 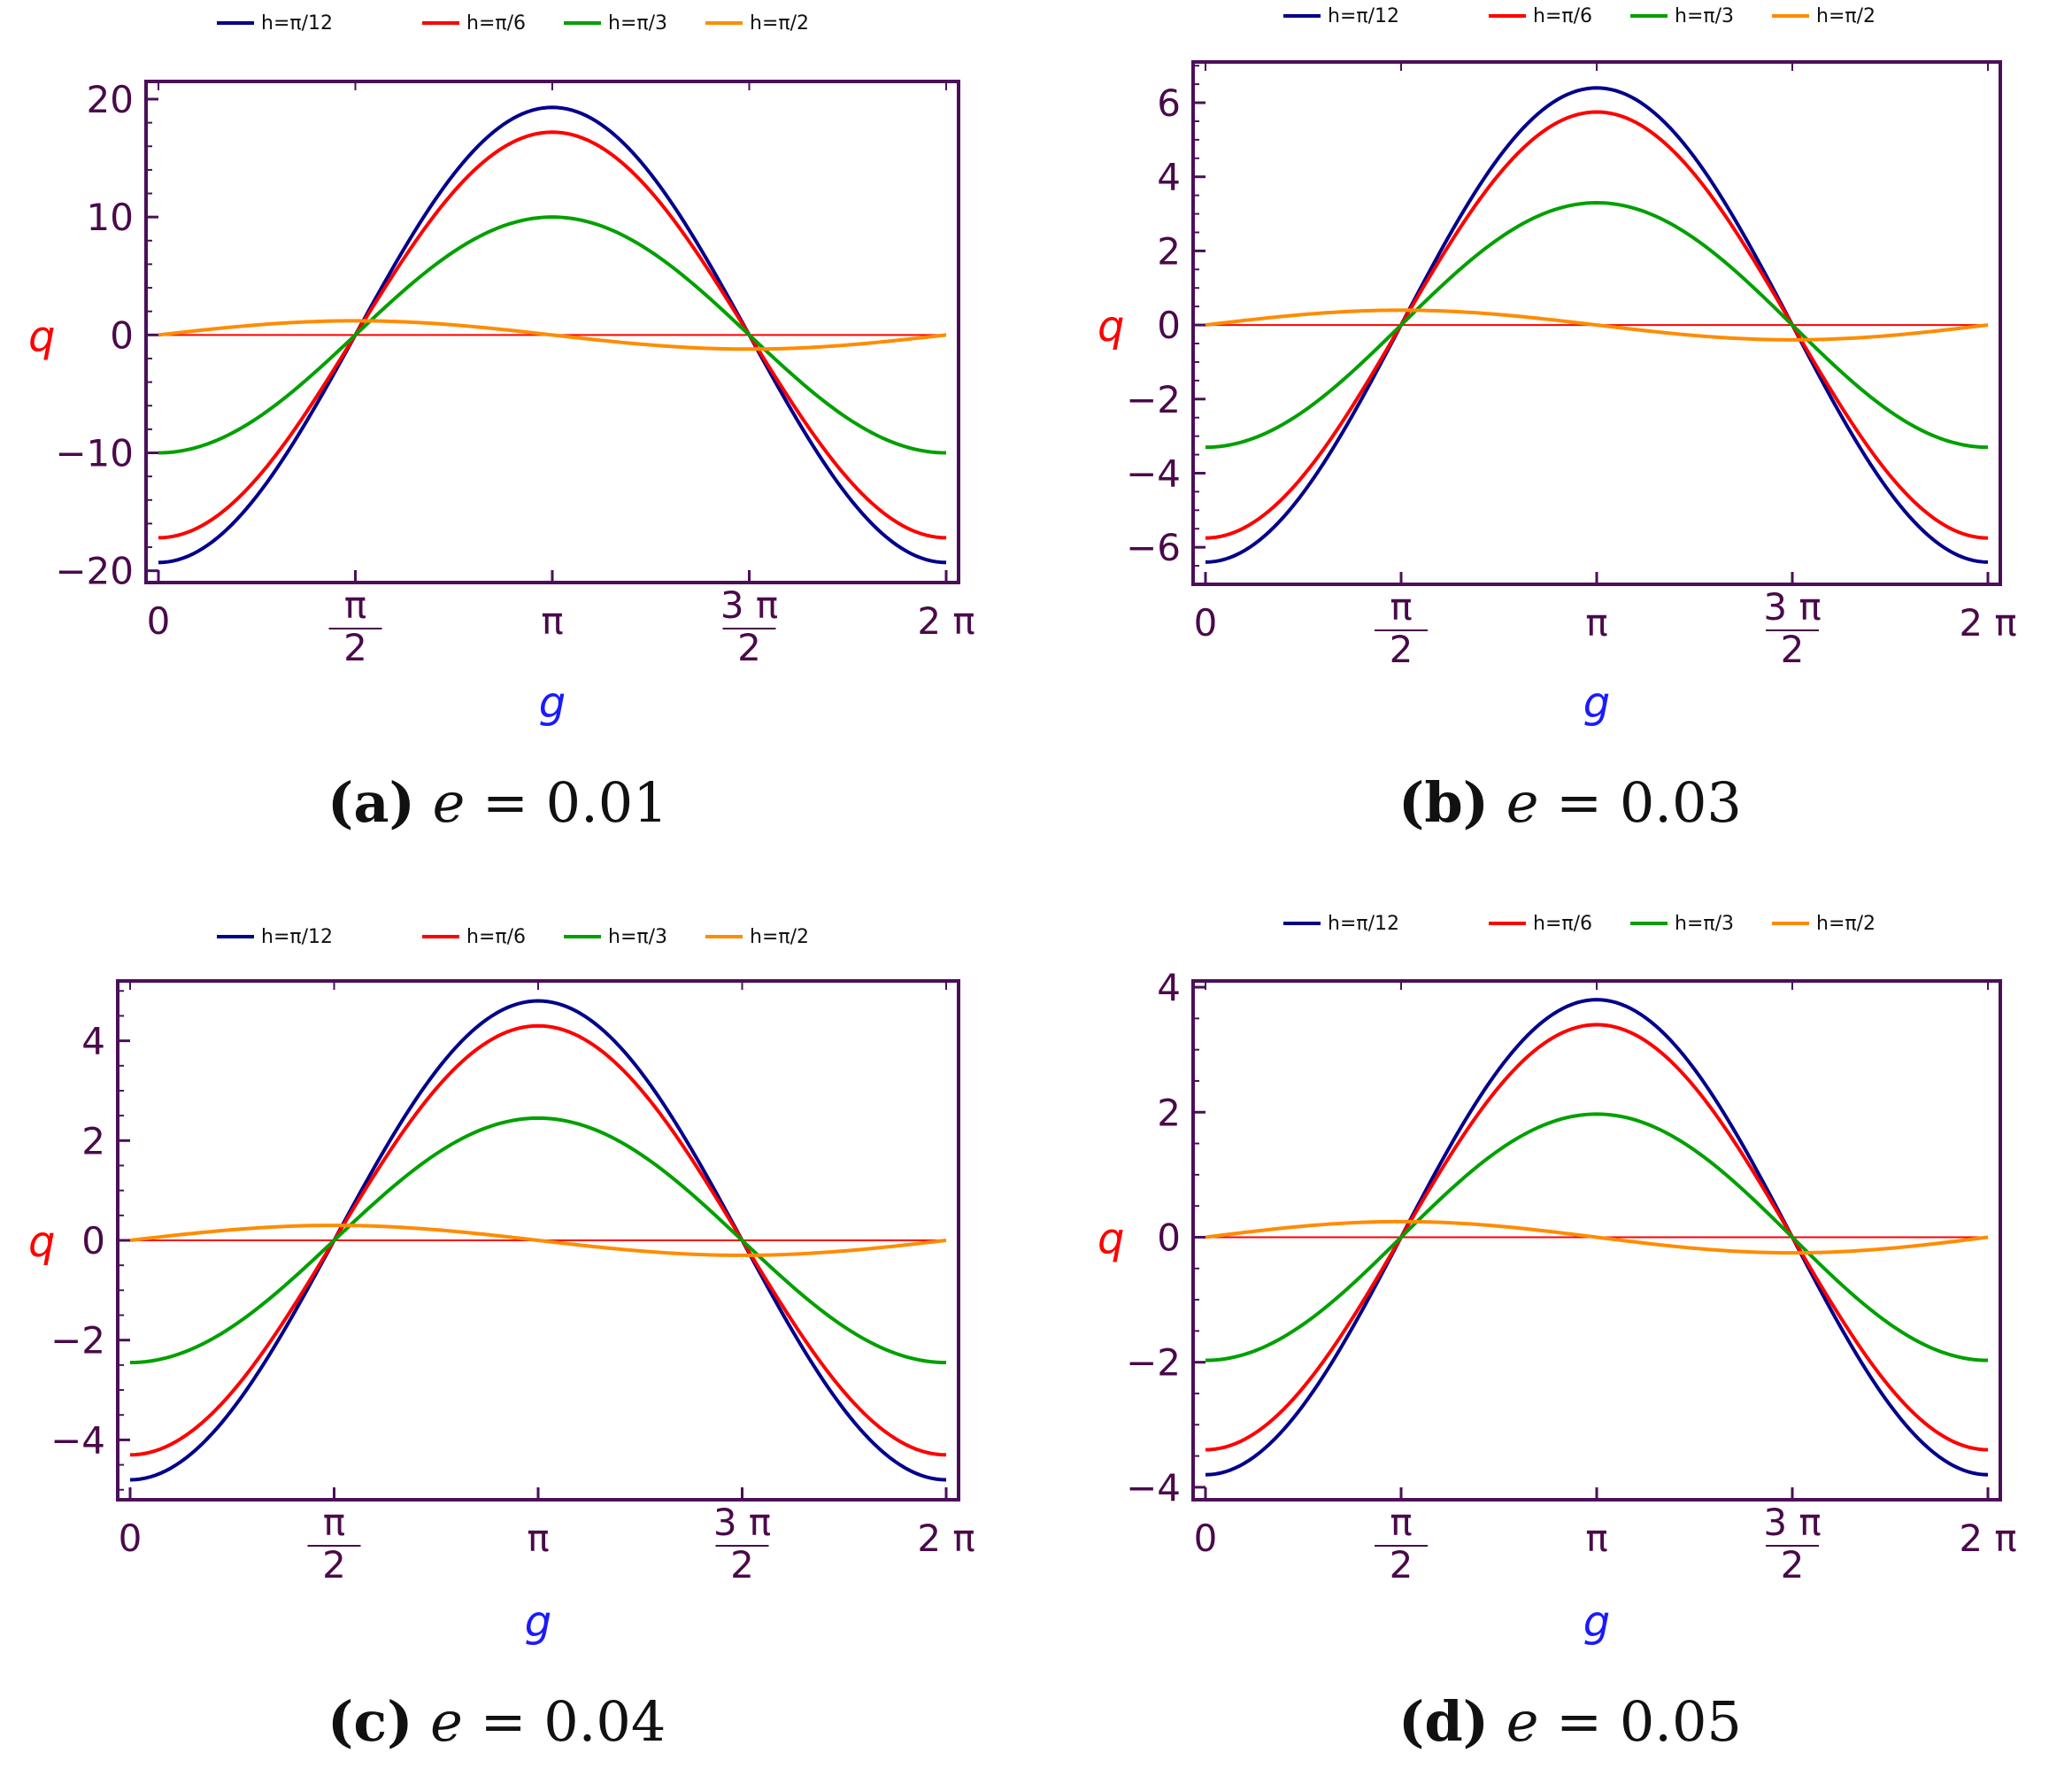 I want to click on y-tick-label: −10, so click(x=94, y=453).